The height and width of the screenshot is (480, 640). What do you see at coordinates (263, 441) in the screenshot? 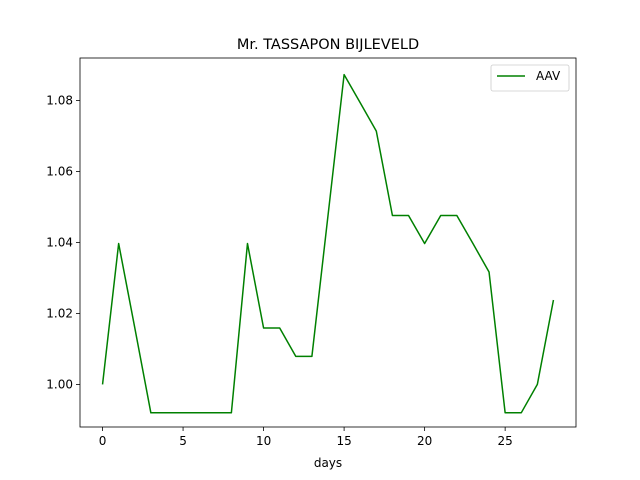
I see `x-tick-label: 10` at bounding box center [263, 441].